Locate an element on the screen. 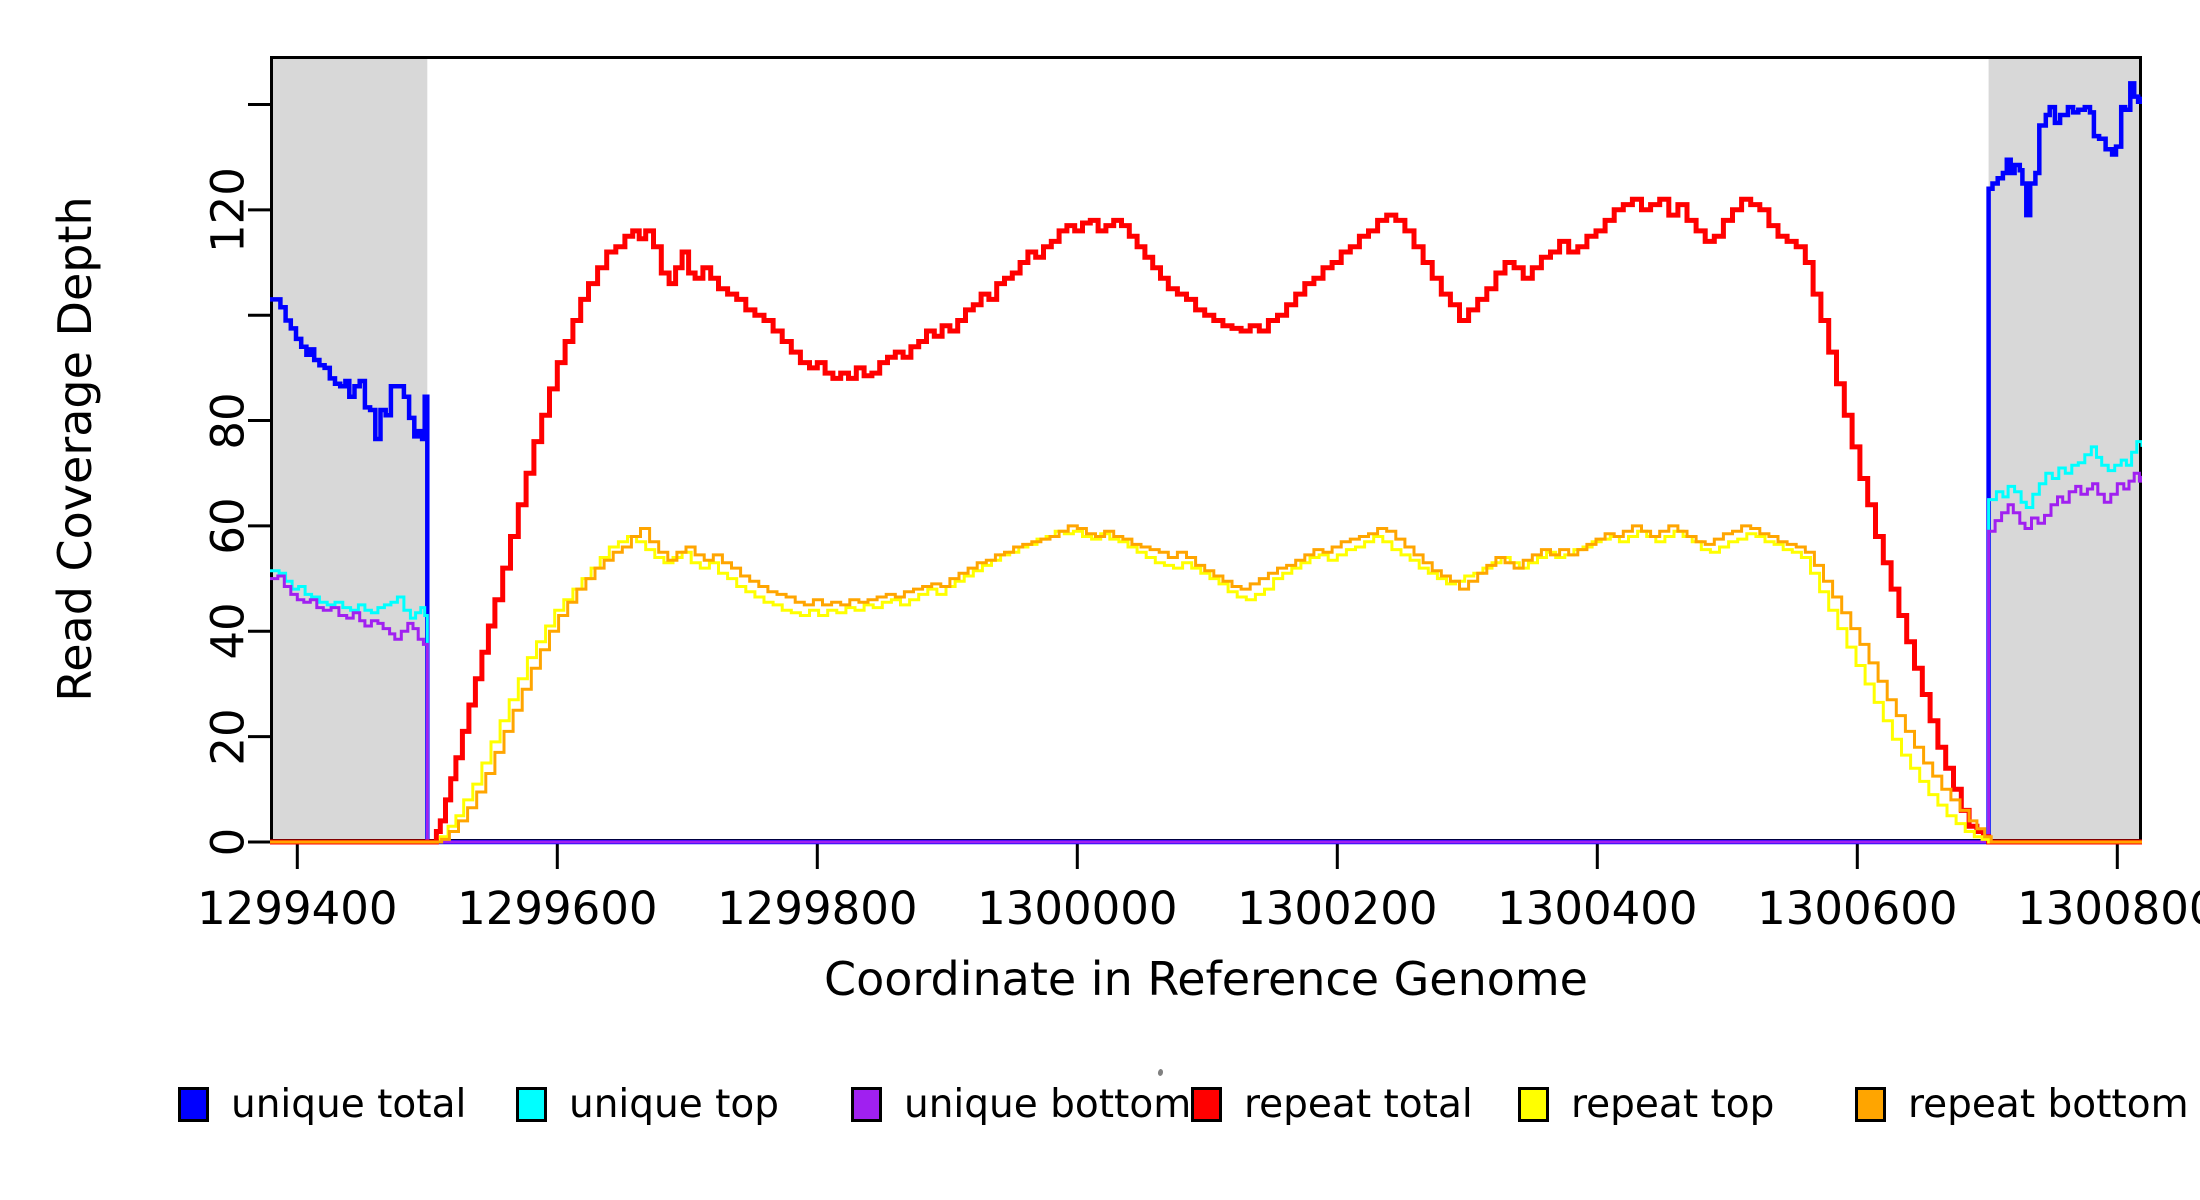 The image size is (2200, 1200). legend-label: repeat total is located at coordinates (1358, 1104).